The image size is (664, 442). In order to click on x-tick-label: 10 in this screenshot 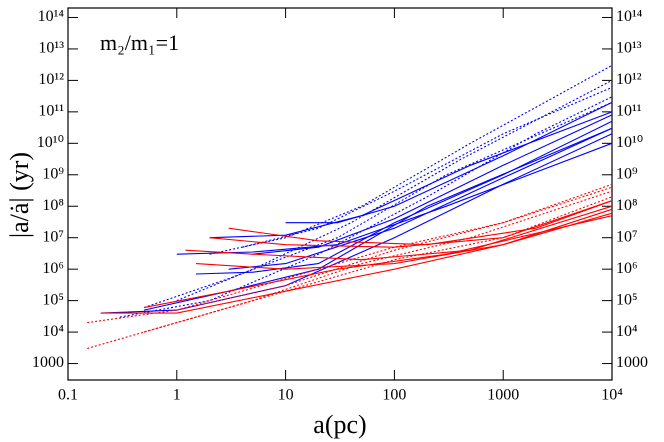, I will do `click(286, 395)`.